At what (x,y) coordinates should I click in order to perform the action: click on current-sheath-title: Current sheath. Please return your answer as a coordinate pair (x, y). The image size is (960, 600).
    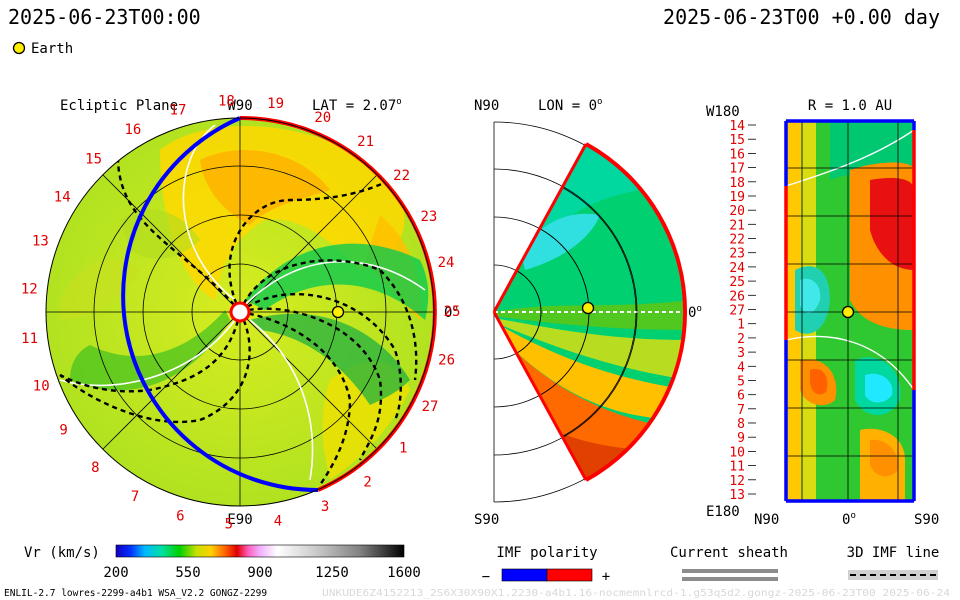
    Looking at the image, I should click on (729, 553).